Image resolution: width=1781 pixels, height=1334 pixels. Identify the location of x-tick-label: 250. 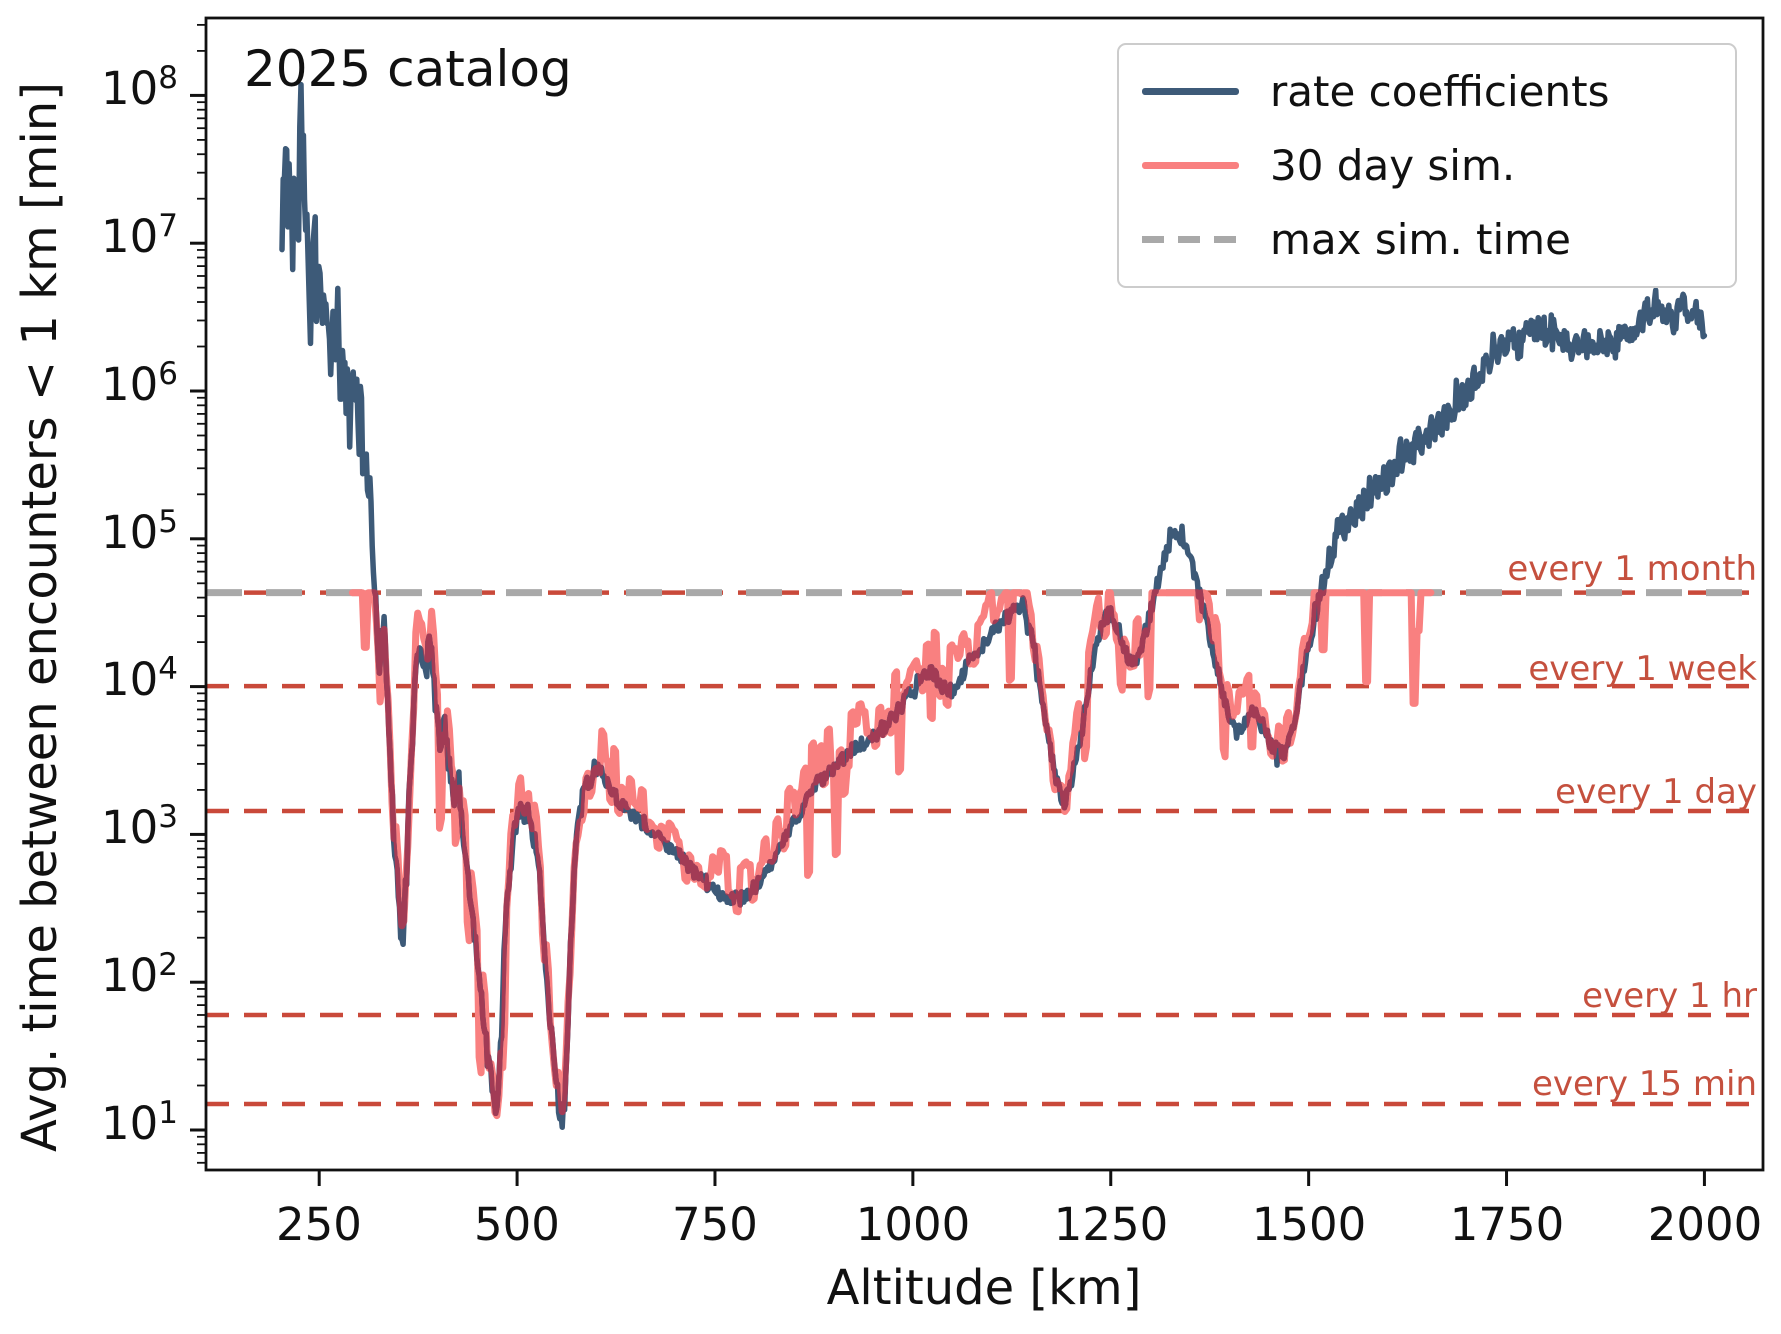
(319, 1224).